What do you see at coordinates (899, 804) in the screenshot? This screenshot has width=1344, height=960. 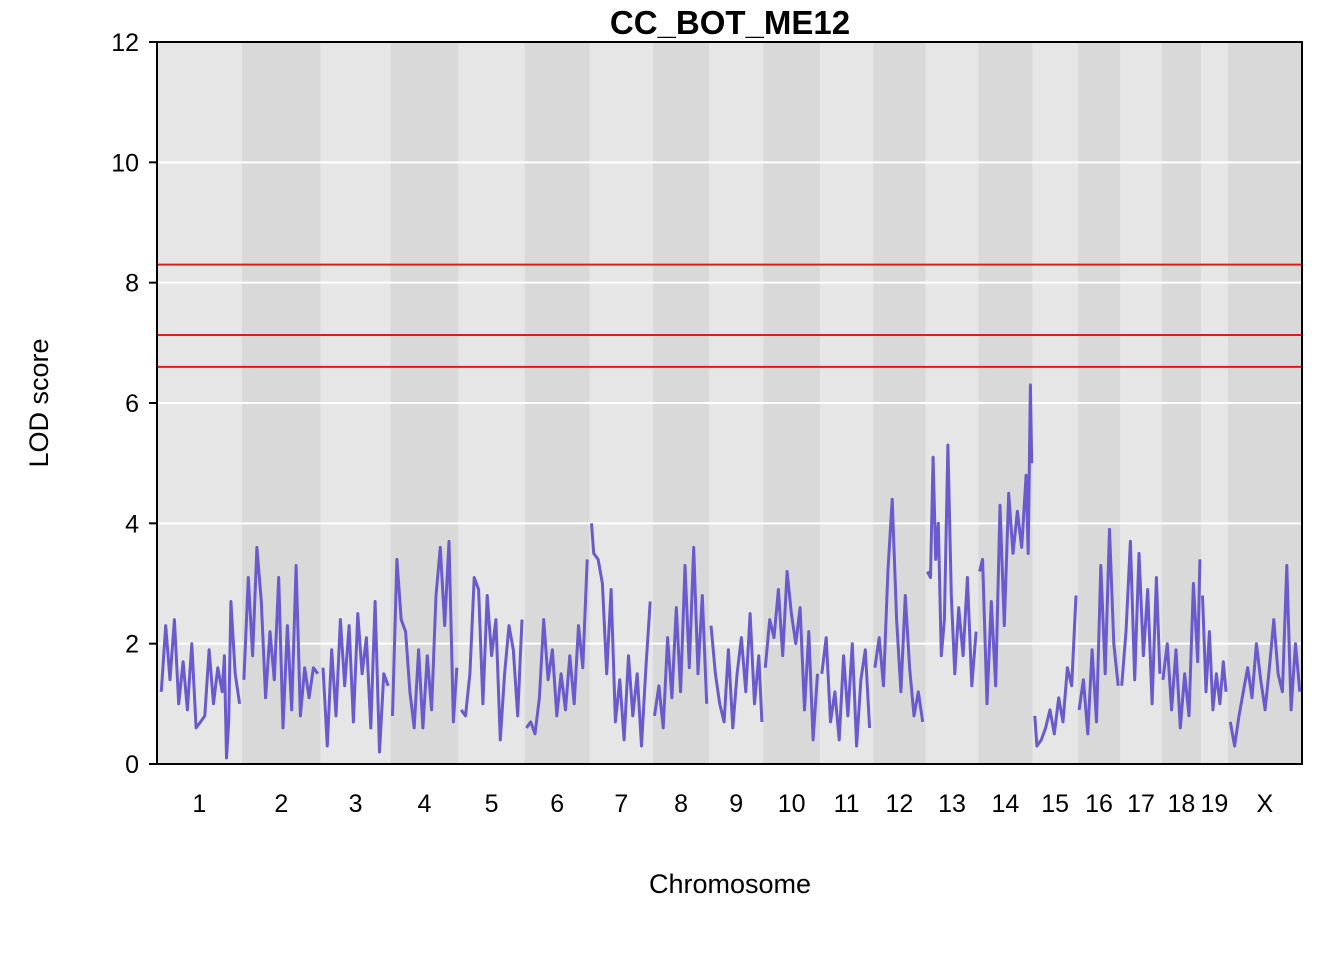 I see `x-tick-label-12: 12` at bounding box center [899, 804].